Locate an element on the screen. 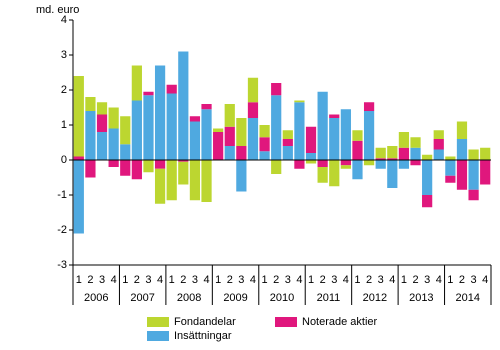 This screenshot has height=350, width=500. y-tick-label: 4 is located at coordinates (64, 20).